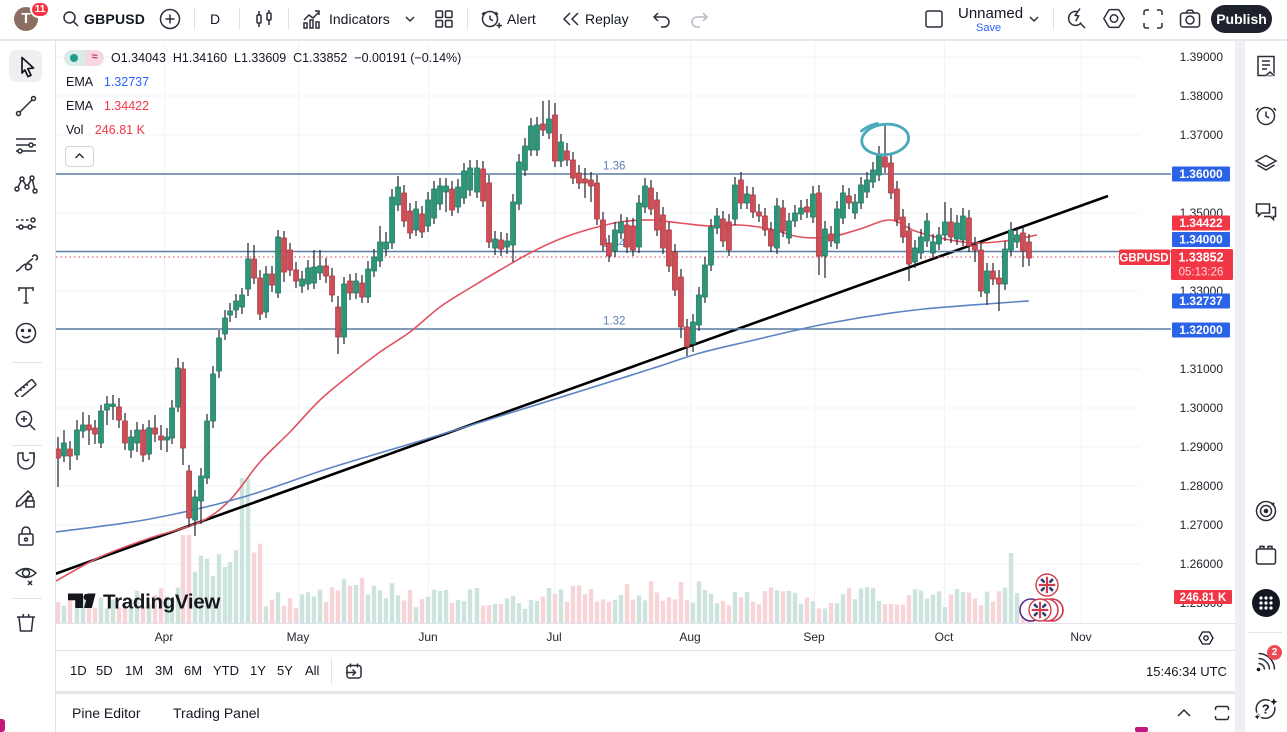 This screenshot has height=732, width=1287. What do you see at coordinates (814, 637) in the screenshot?
I see `svg-text: Sep` at bounding box center [814, 637].